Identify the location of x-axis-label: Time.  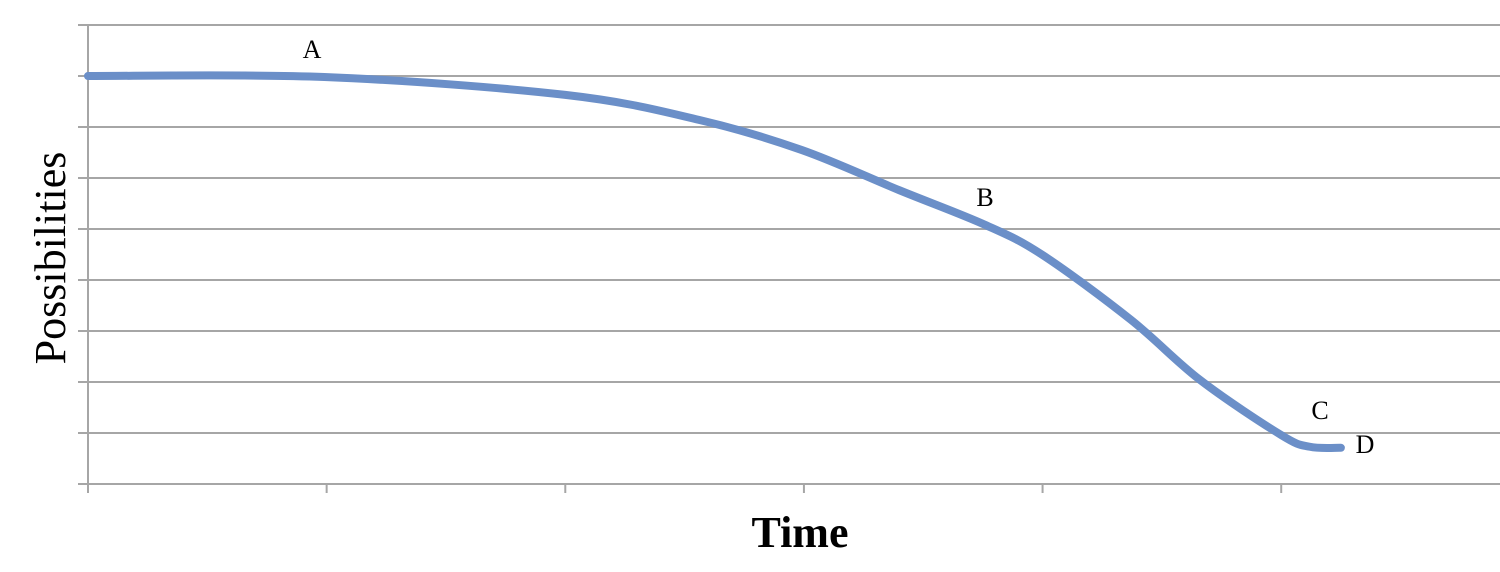
(800, 532).